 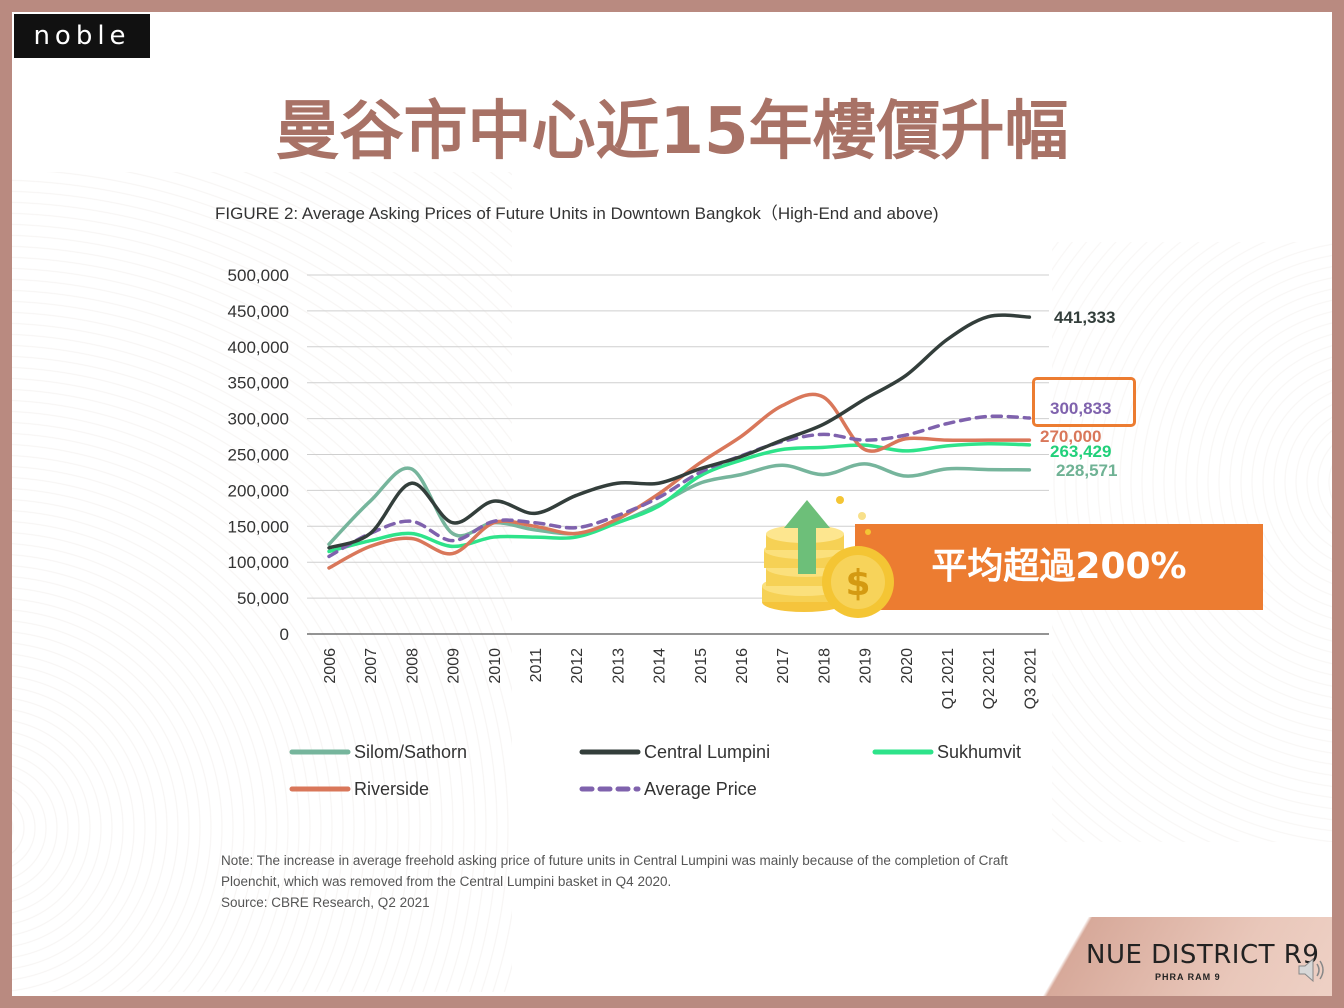 I want to click on x-tick-label: 2014, so click(x=660, y=666).